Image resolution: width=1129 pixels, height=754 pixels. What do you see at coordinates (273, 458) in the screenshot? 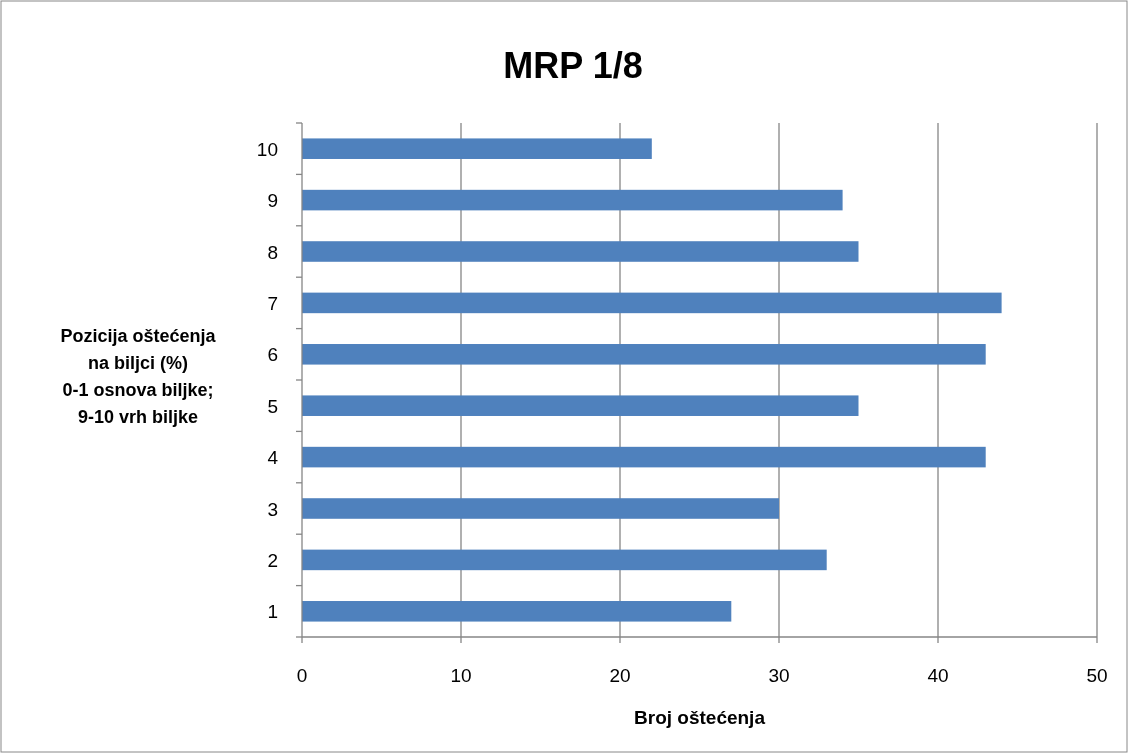
I see `y-tick-label: 4` at bounding box center [273, 458].